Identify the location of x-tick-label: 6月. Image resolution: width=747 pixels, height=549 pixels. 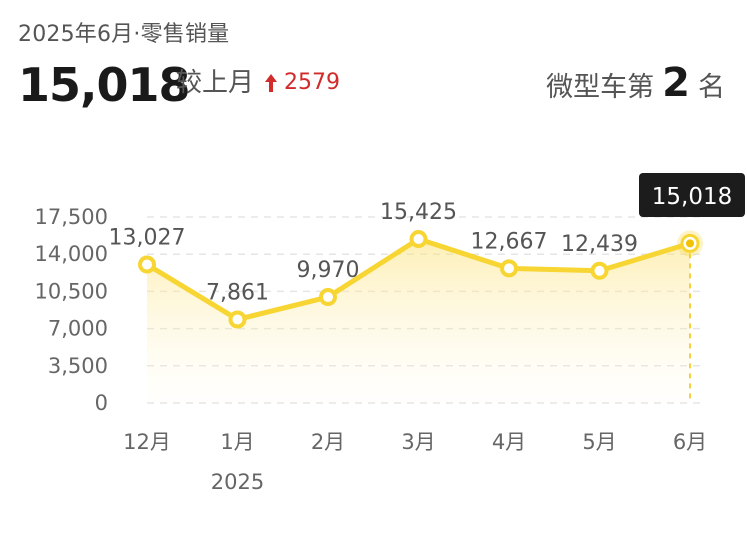
(690, 442).